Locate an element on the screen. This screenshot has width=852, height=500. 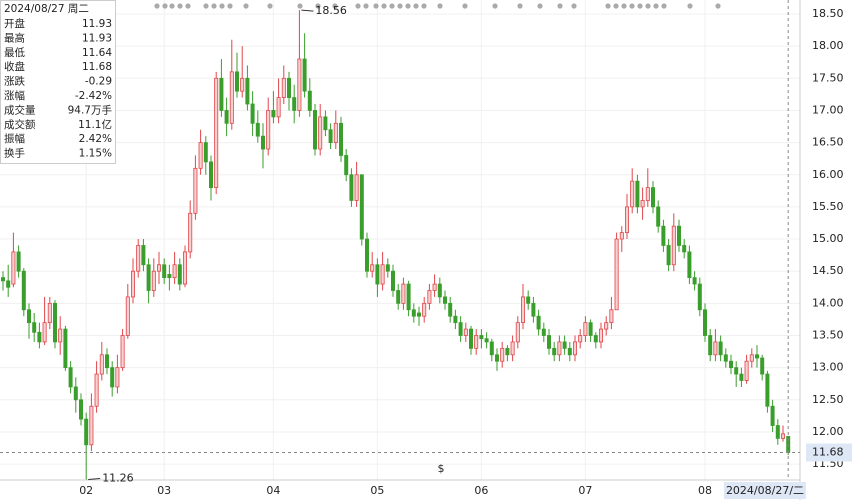
info-date: 2024/08/27 周二 is located at coordinates (46, 9).